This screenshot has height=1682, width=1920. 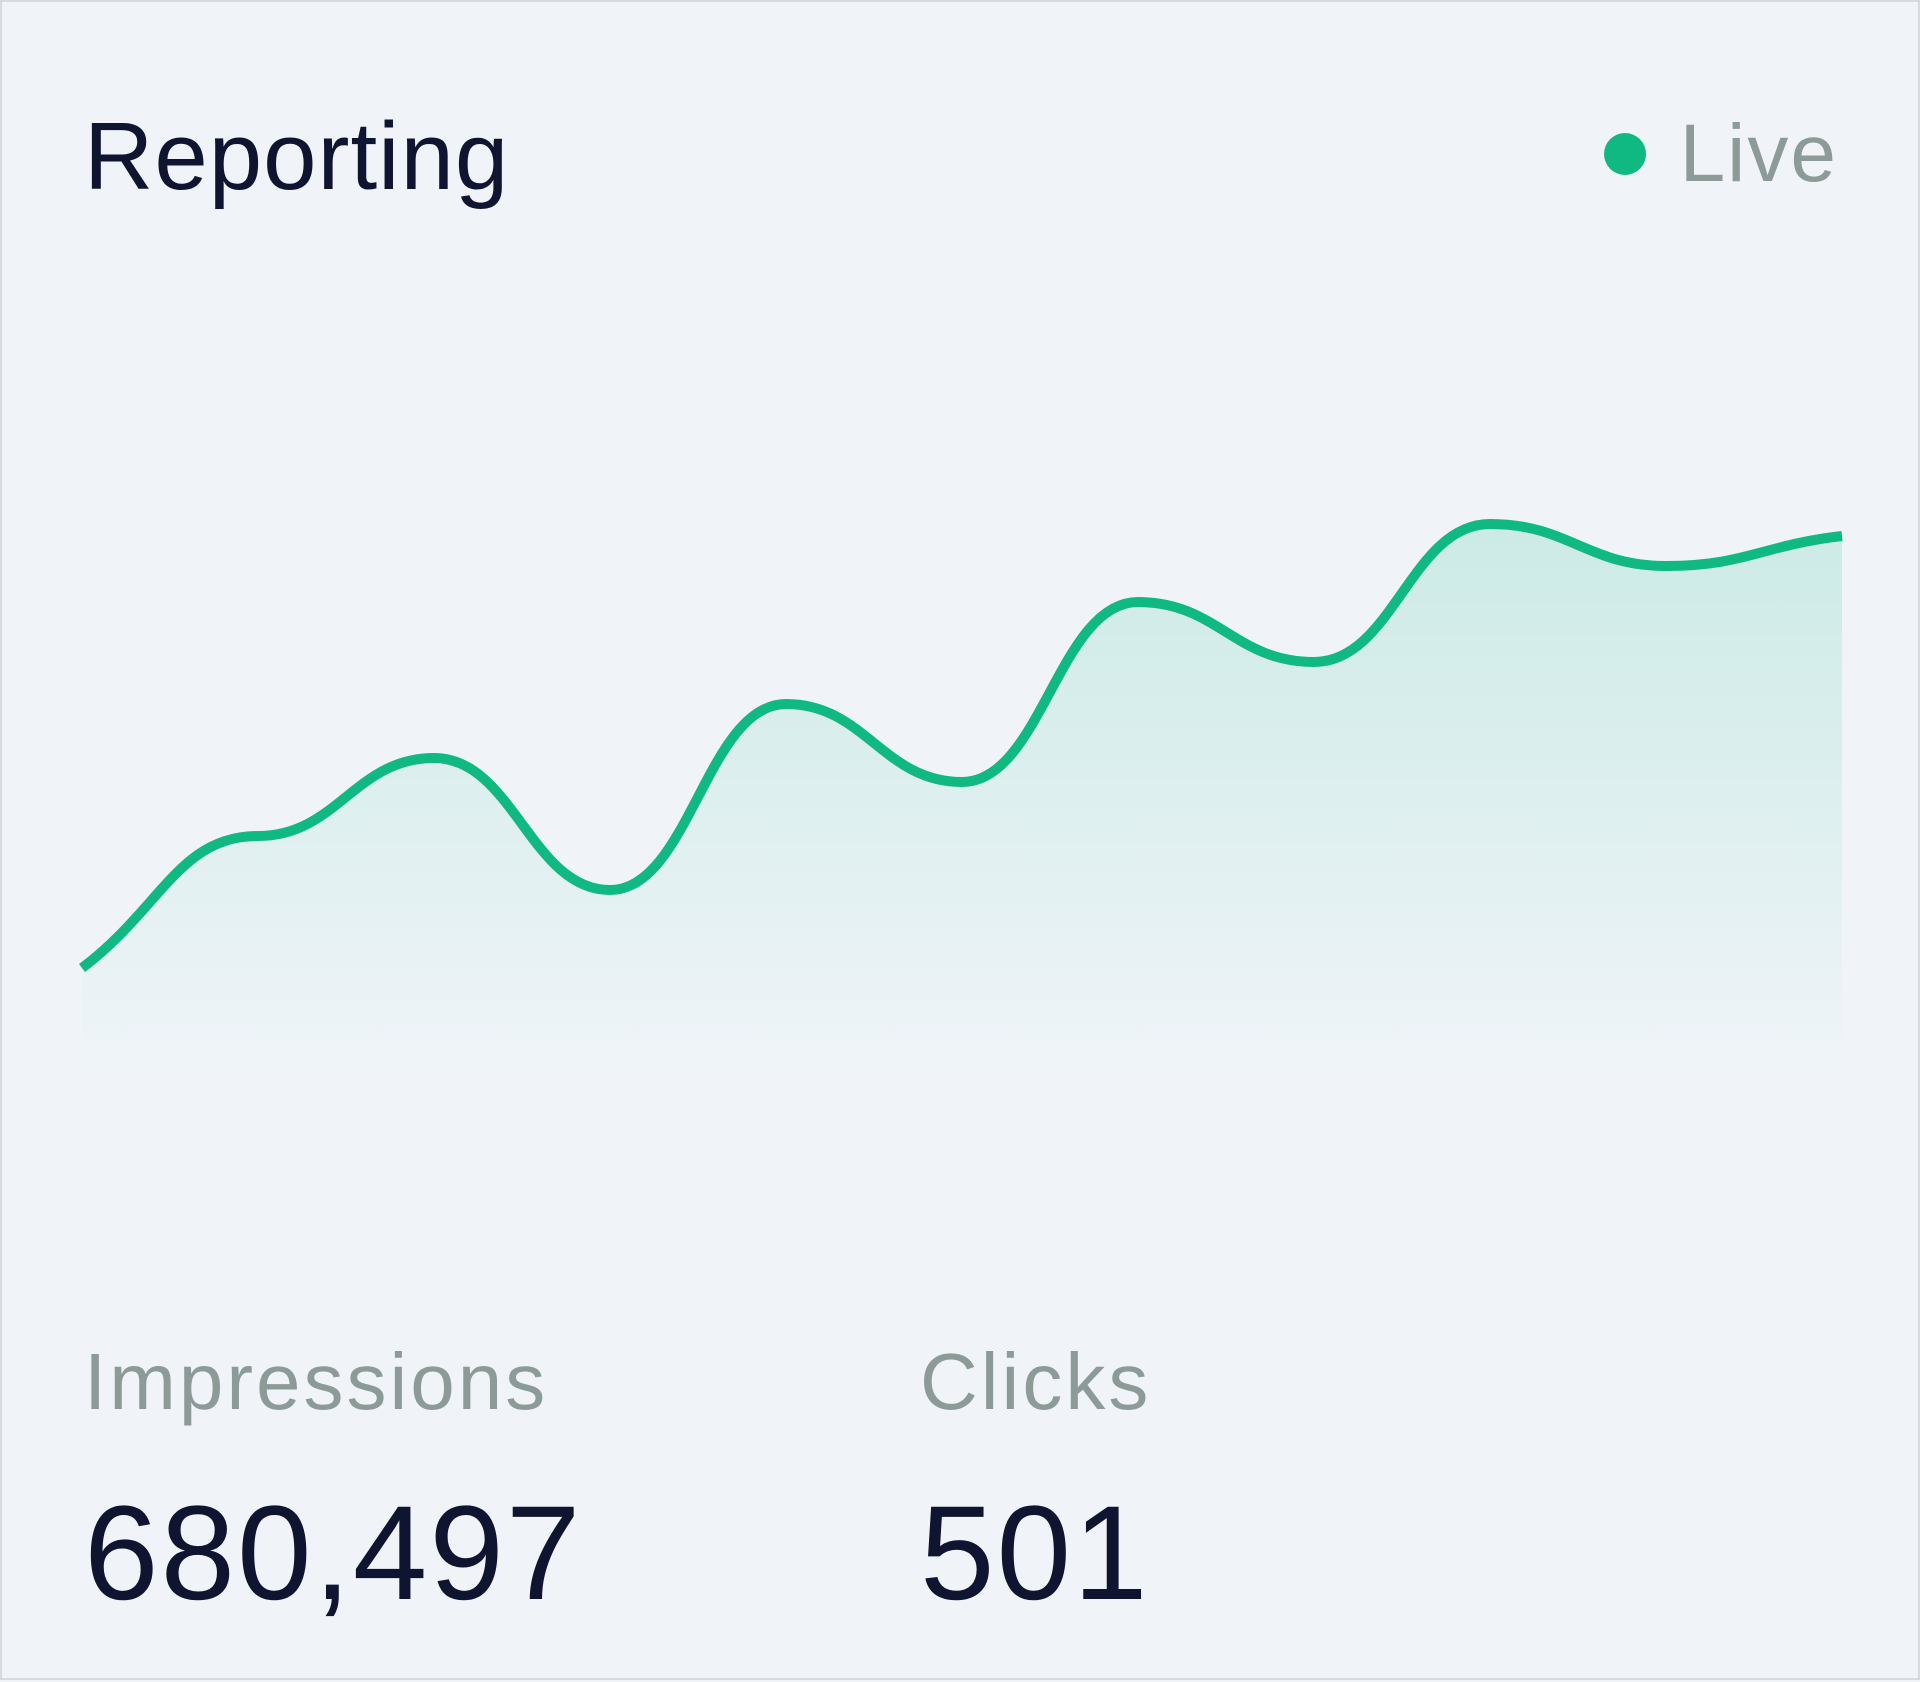 I want to click on live-status: Live, so click(x=1720, y=153).